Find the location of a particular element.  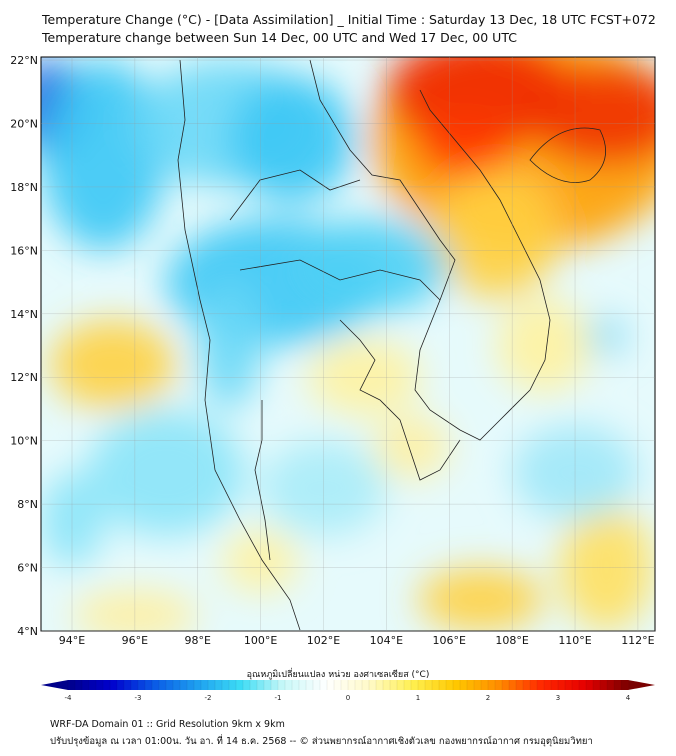

colorbar-min-extend is located at coordinates (54, 685).